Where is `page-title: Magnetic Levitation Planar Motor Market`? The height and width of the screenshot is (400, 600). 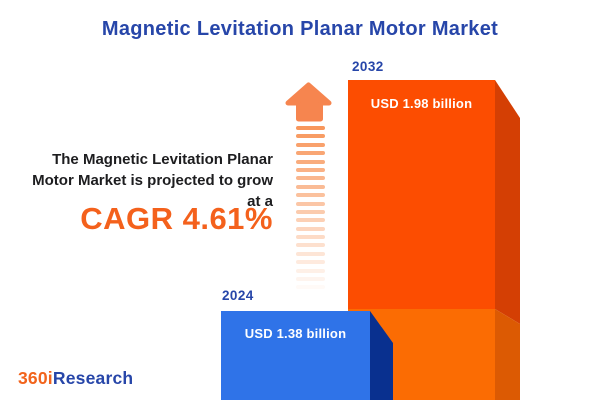
page-title: Magnetic Levitation Planar Motor Market is located at coordinates (300, 29).